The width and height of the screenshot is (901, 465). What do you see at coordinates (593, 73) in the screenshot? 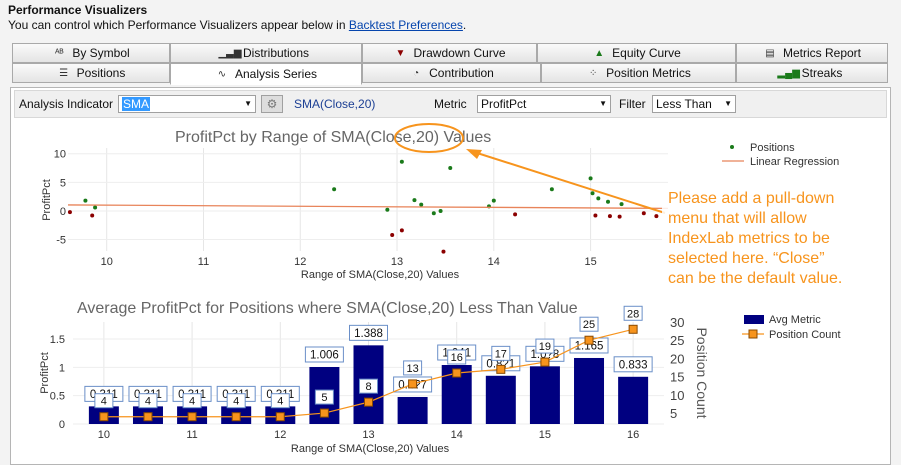
I see `scatter-icon: ⁘` at bounding box center [593, 73].